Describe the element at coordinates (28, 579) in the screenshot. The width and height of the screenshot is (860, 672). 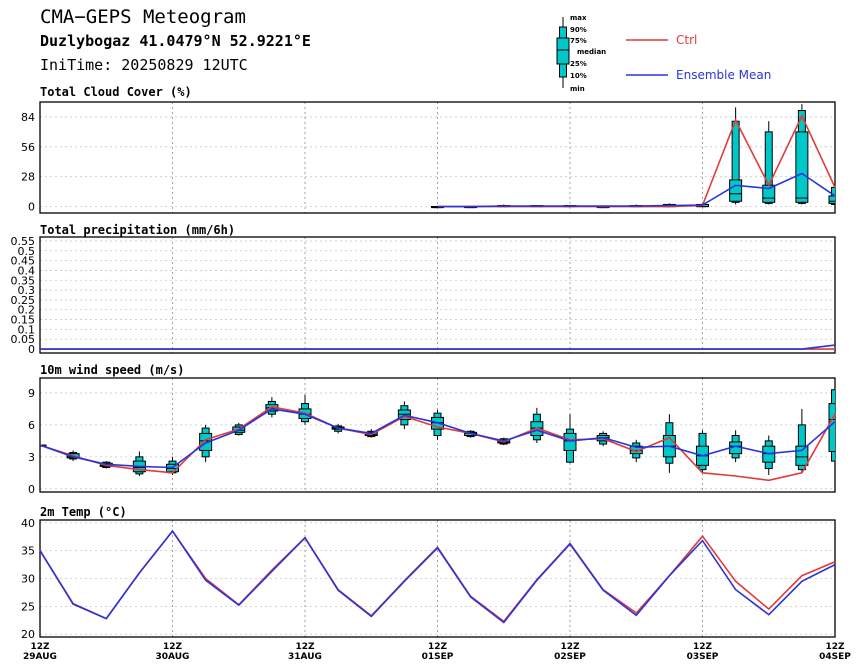
I see `y-tick-label: 30` at that location.